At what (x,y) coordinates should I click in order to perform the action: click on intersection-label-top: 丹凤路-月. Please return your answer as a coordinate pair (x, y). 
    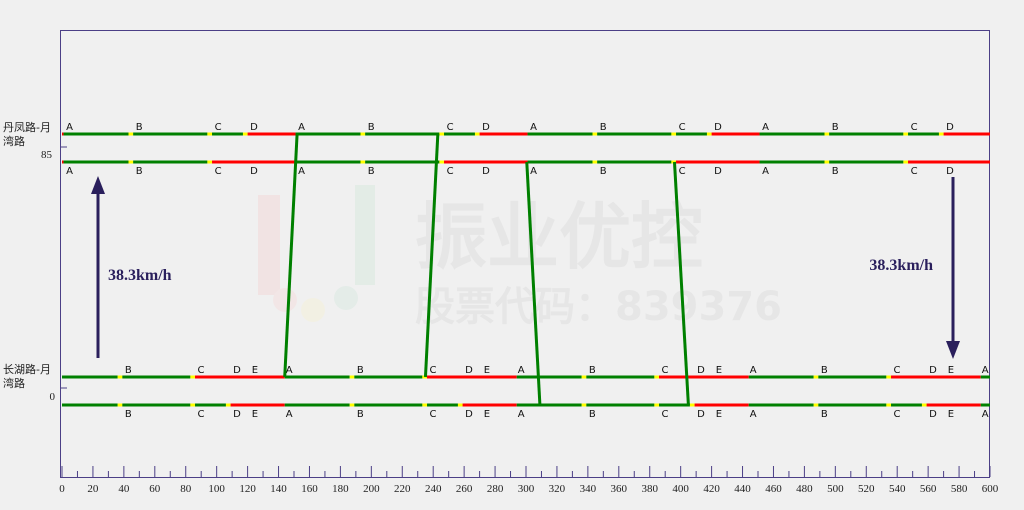
    Looking at the image, I should click on (27, 127).